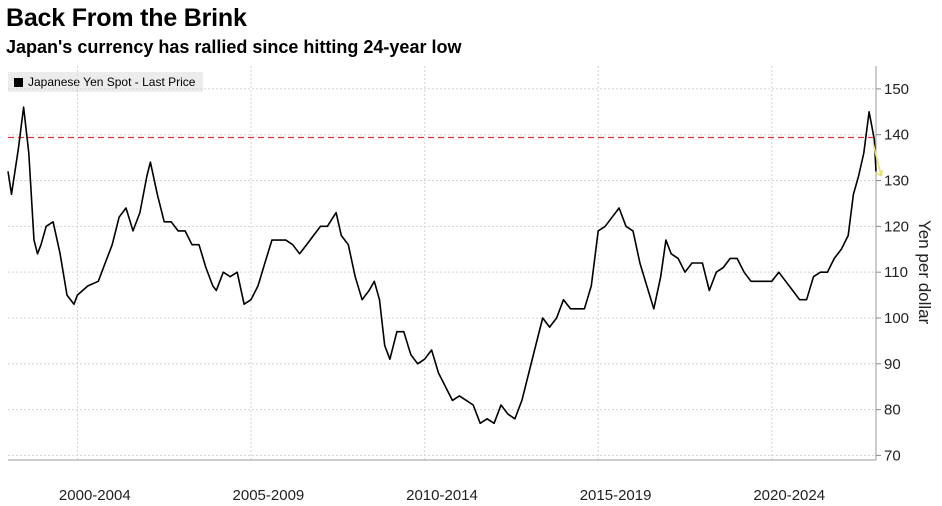 The image size is (942, 506). What do you see at coordinates (896, 272) in the screenshot?
I see `y-tick-label-110: 110` at bounding box center [896, 272].